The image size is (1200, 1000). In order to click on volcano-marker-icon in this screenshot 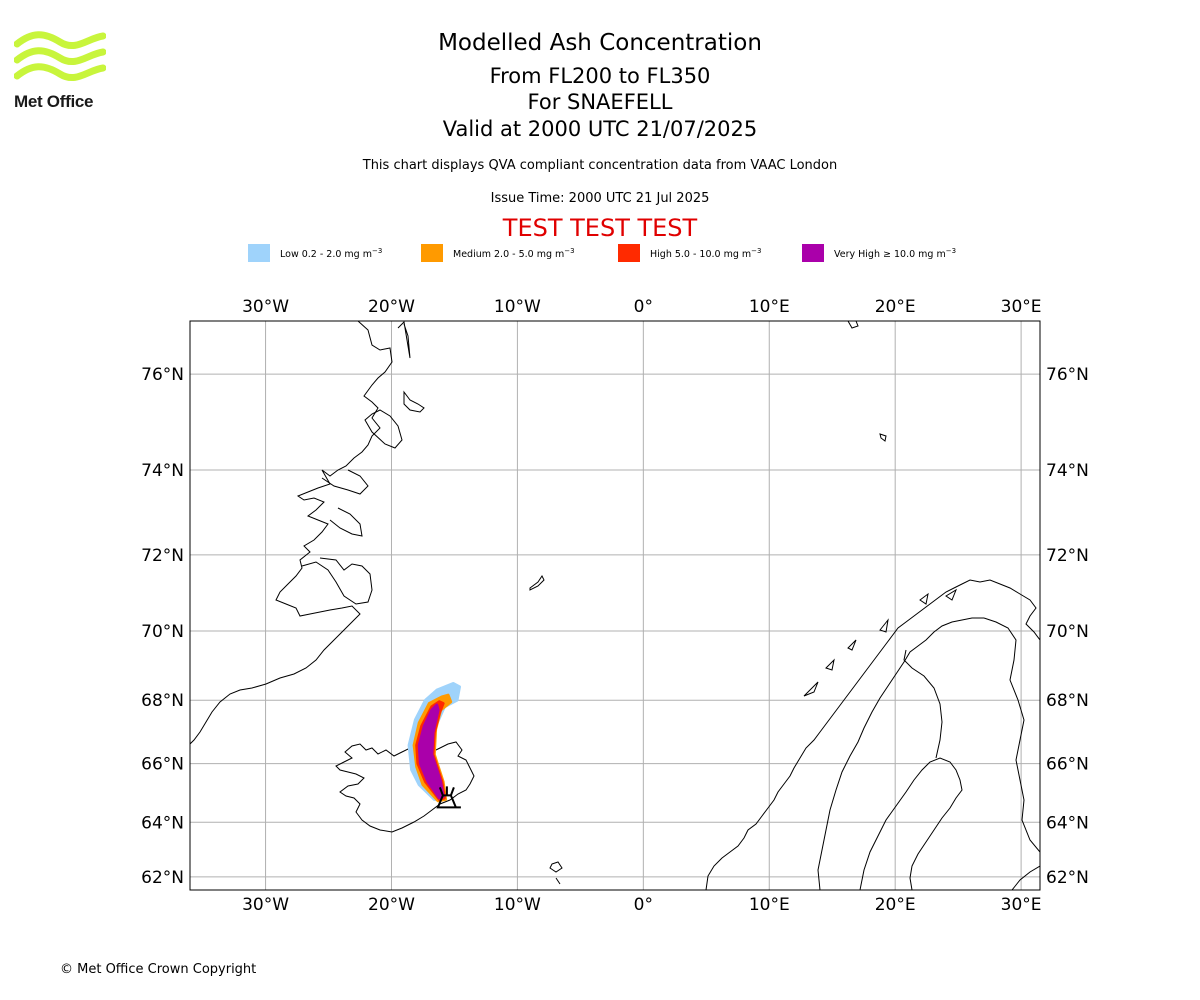, I will do `click(448, 797)`.